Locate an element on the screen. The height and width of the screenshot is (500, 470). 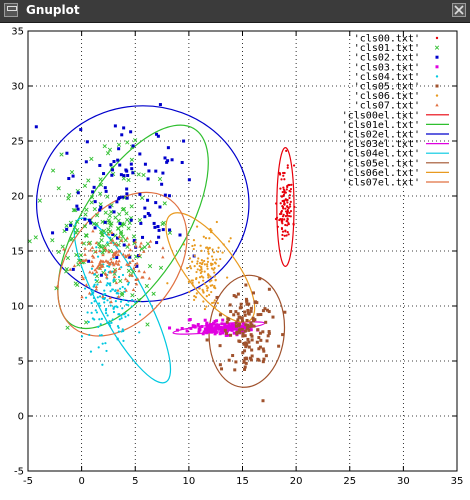
close-icon is located at coordinates (459, 10).